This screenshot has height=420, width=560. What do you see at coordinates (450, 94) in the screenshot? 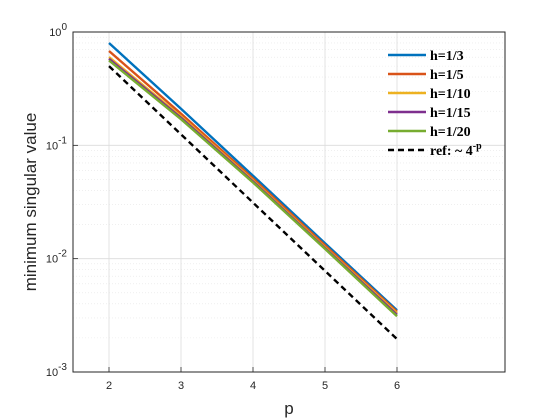
I see `legend-label: h=1/10` at bounding box center [450, 94].